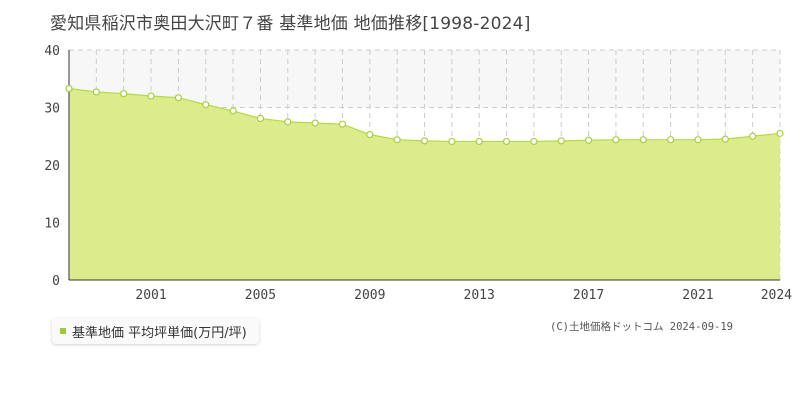 The height and width of the screenshot is (400, 800). I want to click on x-tick-label: 2024, so click(776, 295).